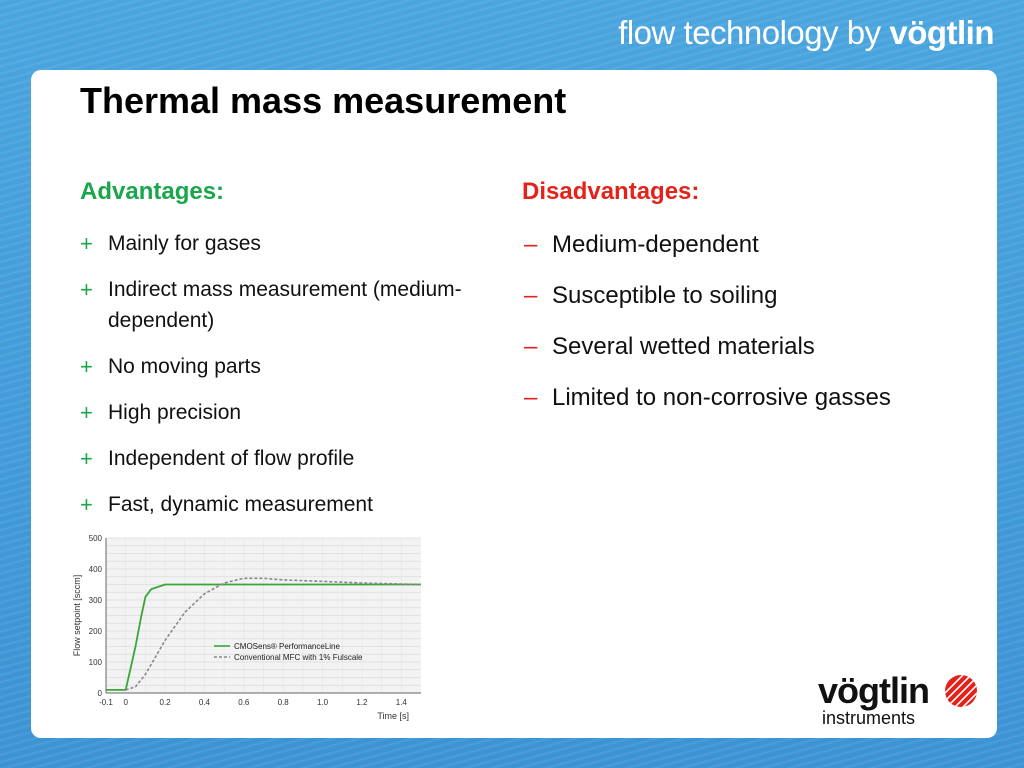  I want to click on list-item: + No moving parts, so click(290, 366).